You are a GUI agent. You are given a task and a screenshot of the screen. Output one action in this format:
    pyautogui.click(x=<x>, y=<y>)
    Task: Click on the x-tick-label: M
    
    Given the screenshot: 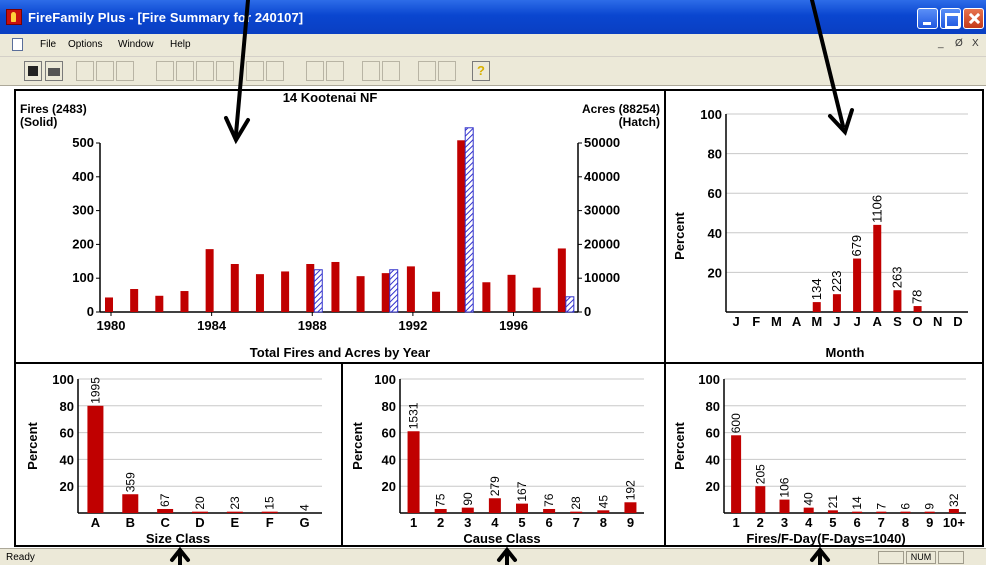 What is the action you would take?
    pyautogui.click(x=776, y=321)
    